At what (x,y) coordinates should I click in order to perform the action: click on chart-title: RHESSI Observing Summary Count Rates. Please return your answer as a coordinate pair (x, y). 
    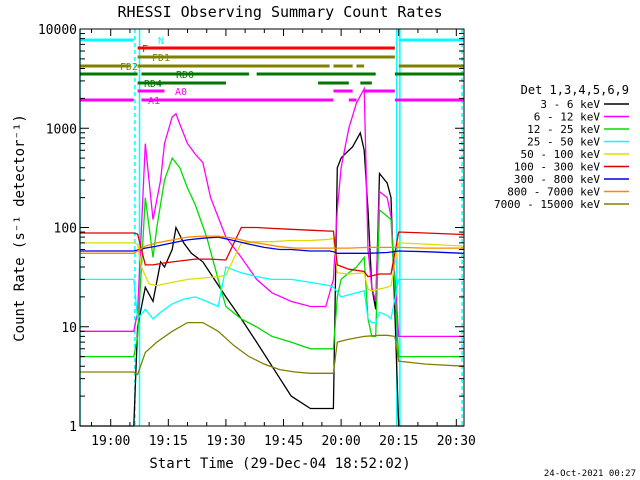
    Looking at the image, I should click on (279, 12).